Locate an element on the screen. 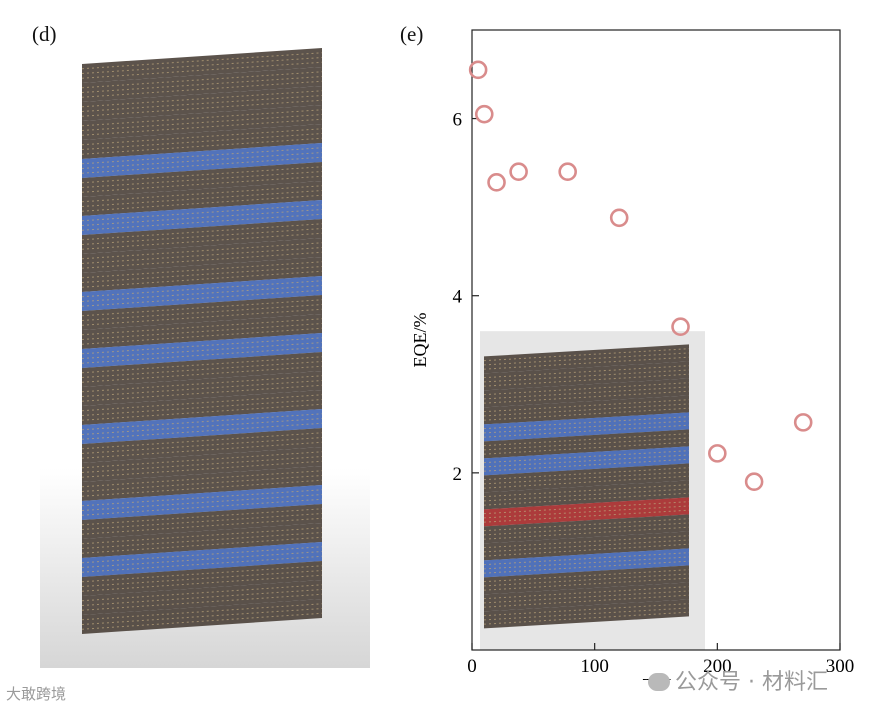  watermark-right-text: 公众号 · 材料汇 is located at coordinates (751, 682).